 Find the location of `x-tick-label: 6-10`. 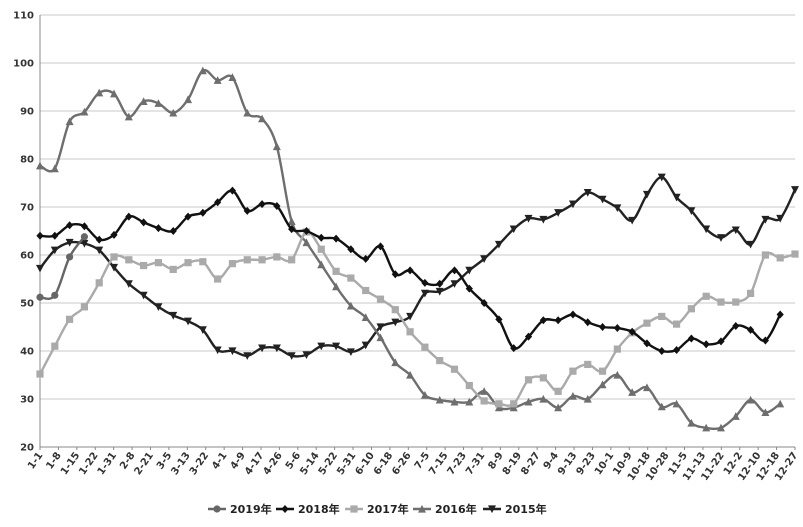

x-tick-label: 6-10 is located at coordinates (365, 463).